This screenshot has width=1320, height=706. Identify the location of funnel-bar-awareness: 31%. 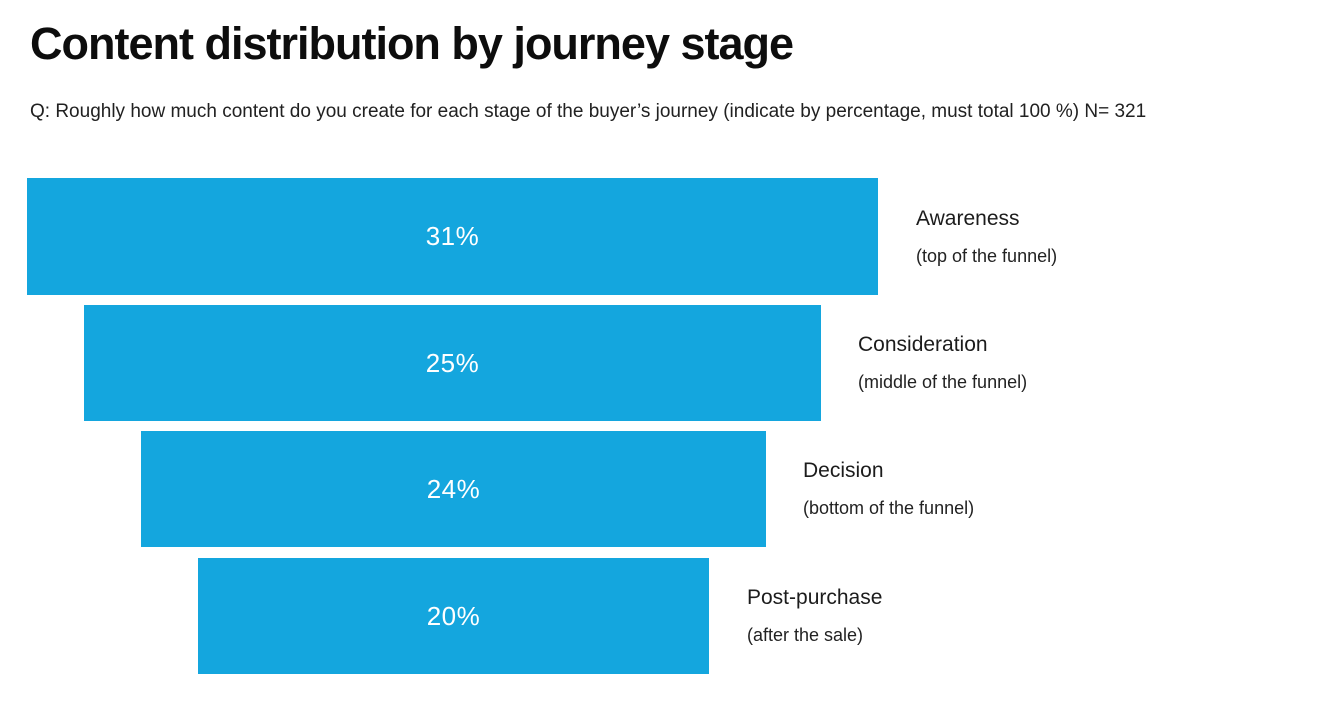
(452, 236).